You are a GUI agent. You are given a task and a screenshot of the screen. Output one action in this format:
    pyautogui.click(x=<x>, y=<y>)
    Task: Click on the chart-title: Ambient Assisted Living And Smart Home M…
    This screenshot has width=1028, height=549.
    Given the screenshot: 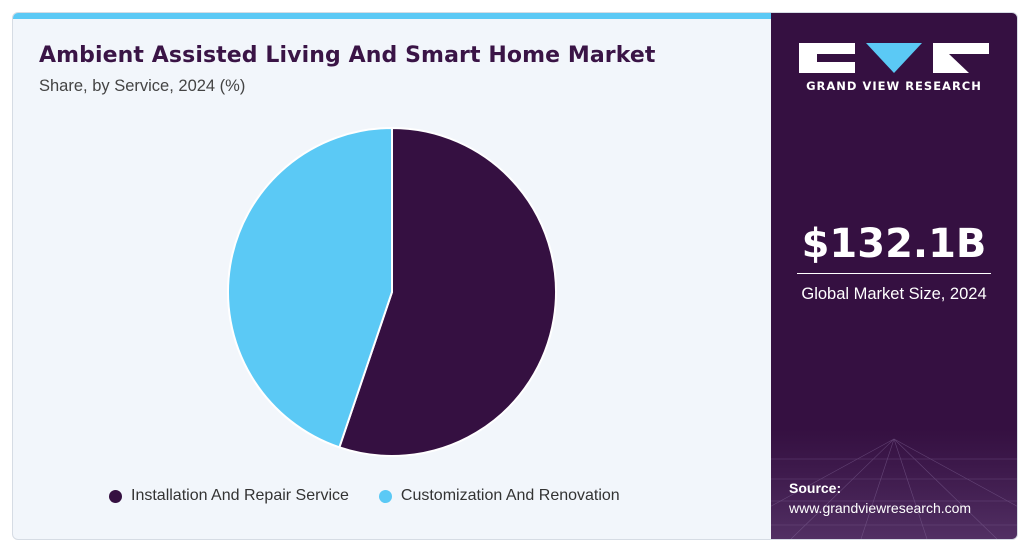 What is the action you would take?
    pyautogui.click(x=347, y=55)
    